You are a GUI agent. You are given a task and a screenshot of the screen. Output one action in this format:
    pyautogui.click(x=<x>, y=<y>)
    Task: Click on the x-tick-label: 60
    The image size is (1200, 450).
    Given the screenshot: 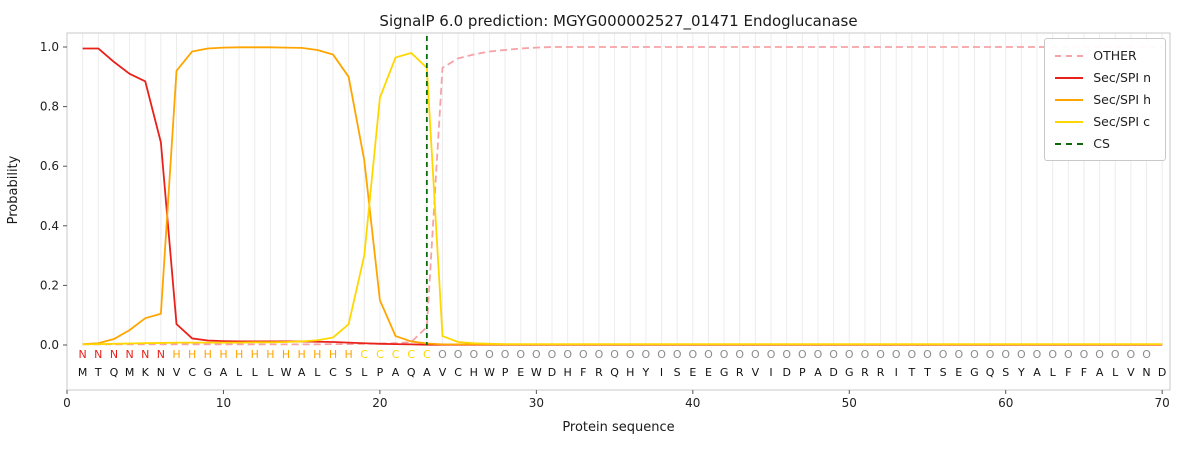 What is the action you would take?
    pyautogui.click(x=1005, y=403)
    